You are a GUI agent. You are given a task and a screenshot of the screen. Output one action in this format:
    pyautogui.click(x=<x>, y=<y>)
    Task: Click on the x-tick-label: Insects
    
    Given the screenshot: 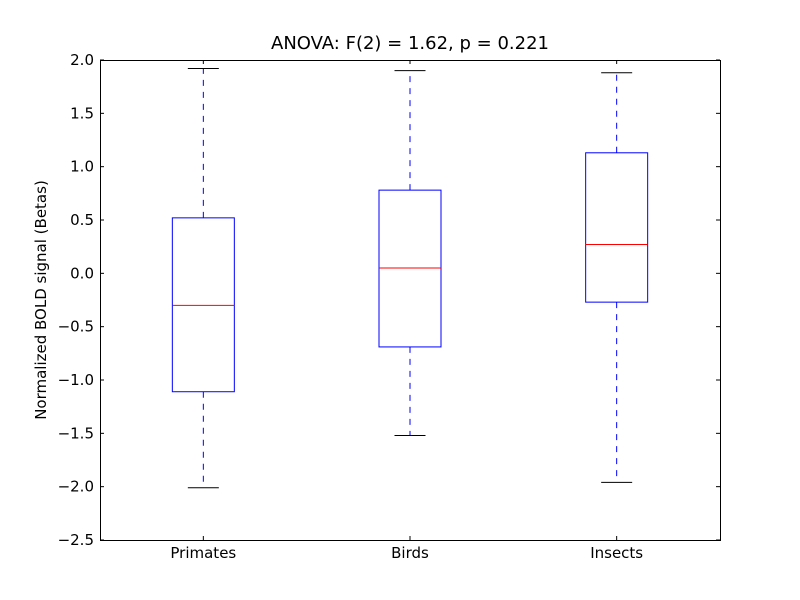 What is the action you would take?
    pyautogui.click(x=616, y=553)
    